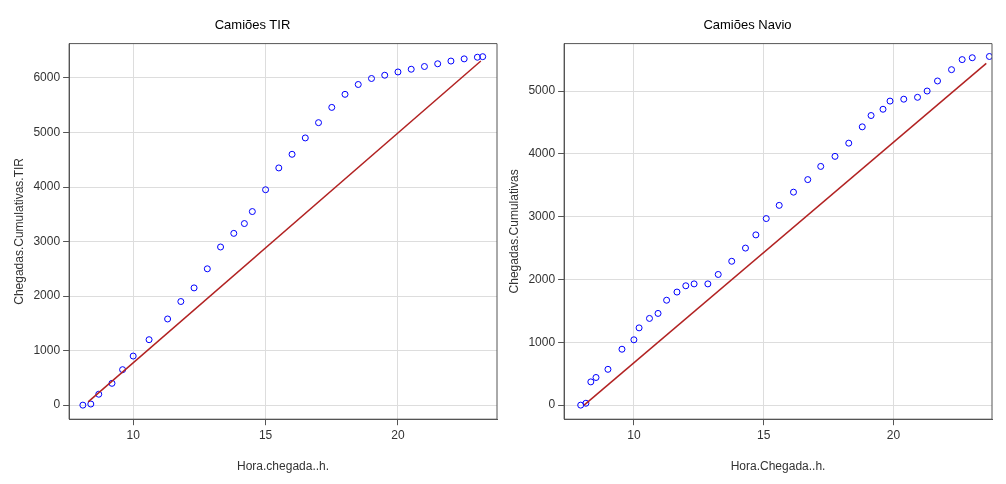  Describe the element at coordinates (18, 231) in the screenshot. I see `y-axis-title: Chegadas.Cumulativas.TIR` at that location.